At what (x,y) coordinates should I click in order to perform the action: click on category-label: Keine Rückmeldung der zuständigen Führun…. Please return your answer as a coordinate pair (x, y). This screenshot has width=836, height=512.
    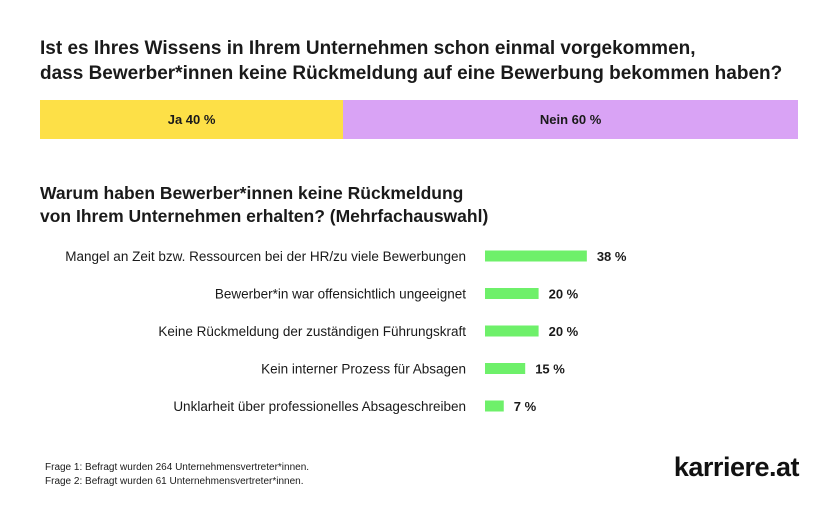
    Looking at the image, I should click on (312, 331).